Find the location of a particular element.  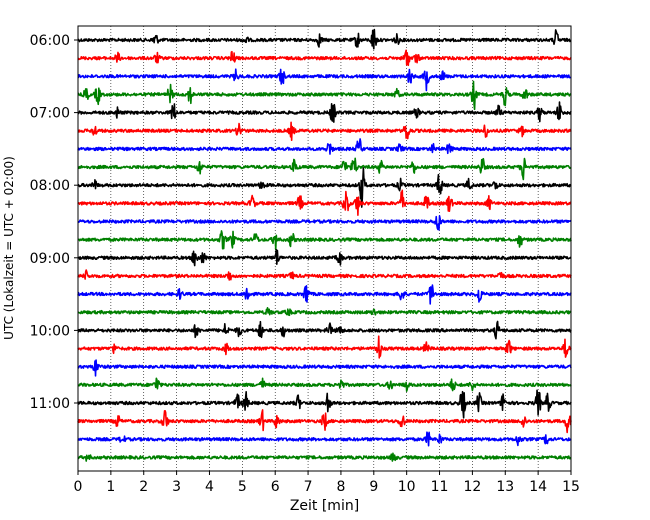

x-tick-label: 15 is located at coordinates (571, 487).